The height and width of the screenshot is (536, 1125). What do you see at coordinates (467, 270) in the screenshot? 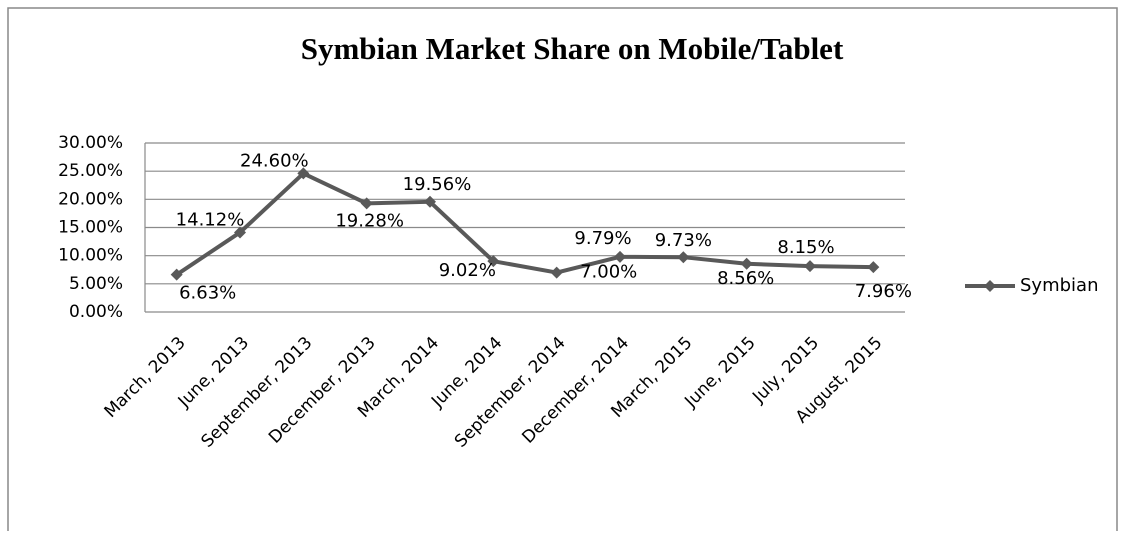
I see `data-label: 9.02%` at bounding box center [467, 270].